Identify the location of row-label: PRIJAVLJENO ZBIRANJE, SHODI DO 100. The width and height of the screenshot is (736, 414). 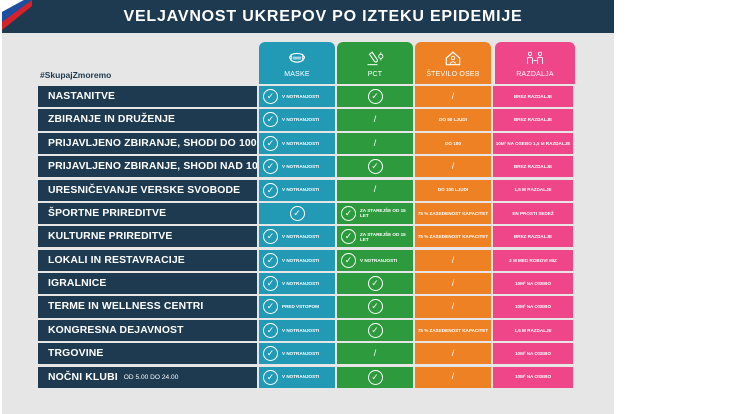
(152, 143).